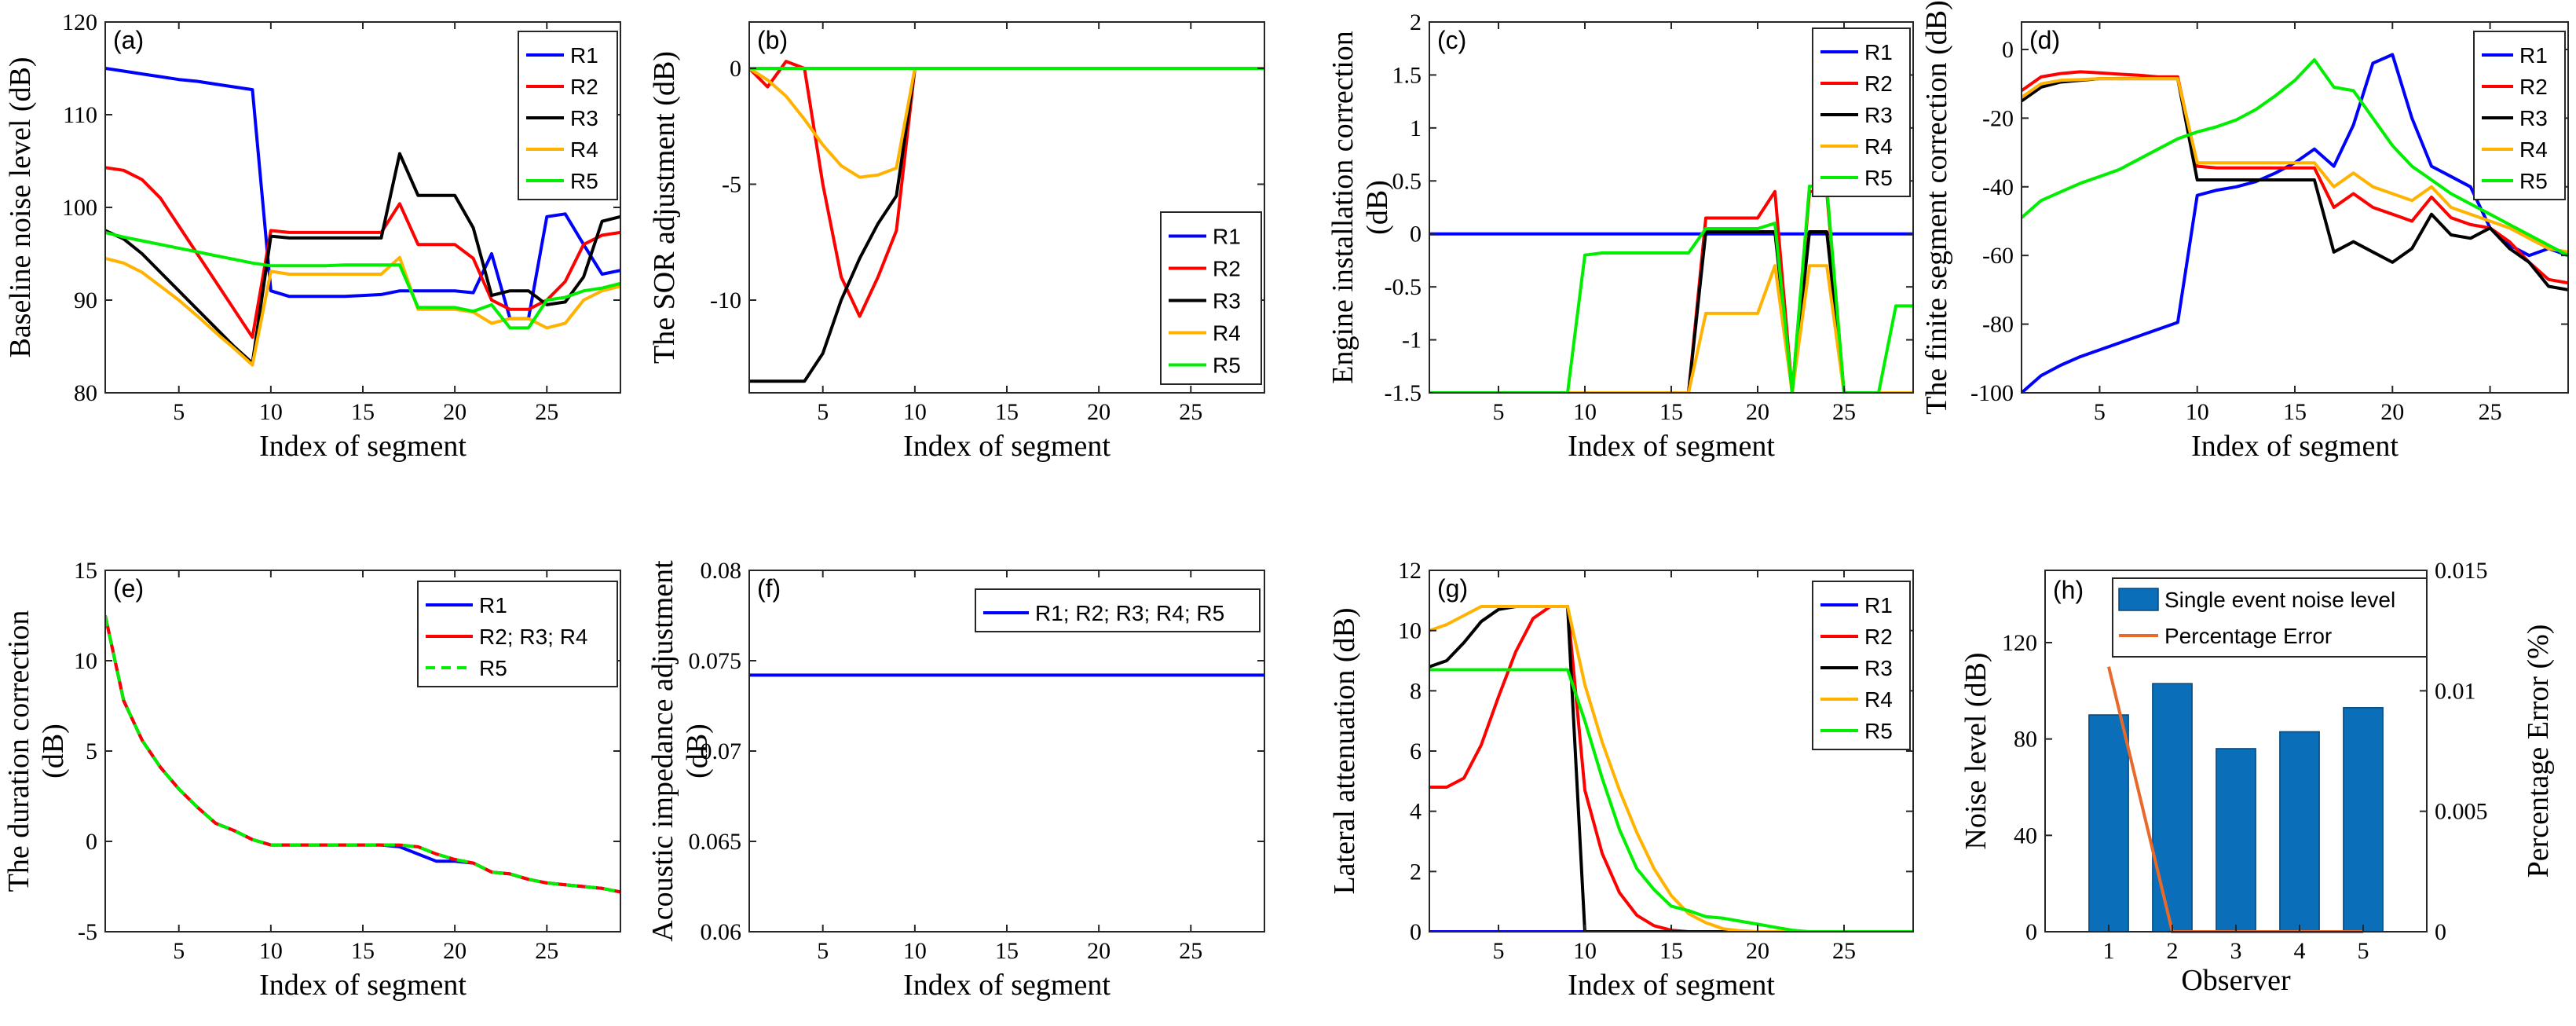 The width and height of the screenshot is (2576, 1026). What do you see at coordinates (2139, 600) in the screenshot?
I see `legend-swatch` at bounding box center [2139, 600].